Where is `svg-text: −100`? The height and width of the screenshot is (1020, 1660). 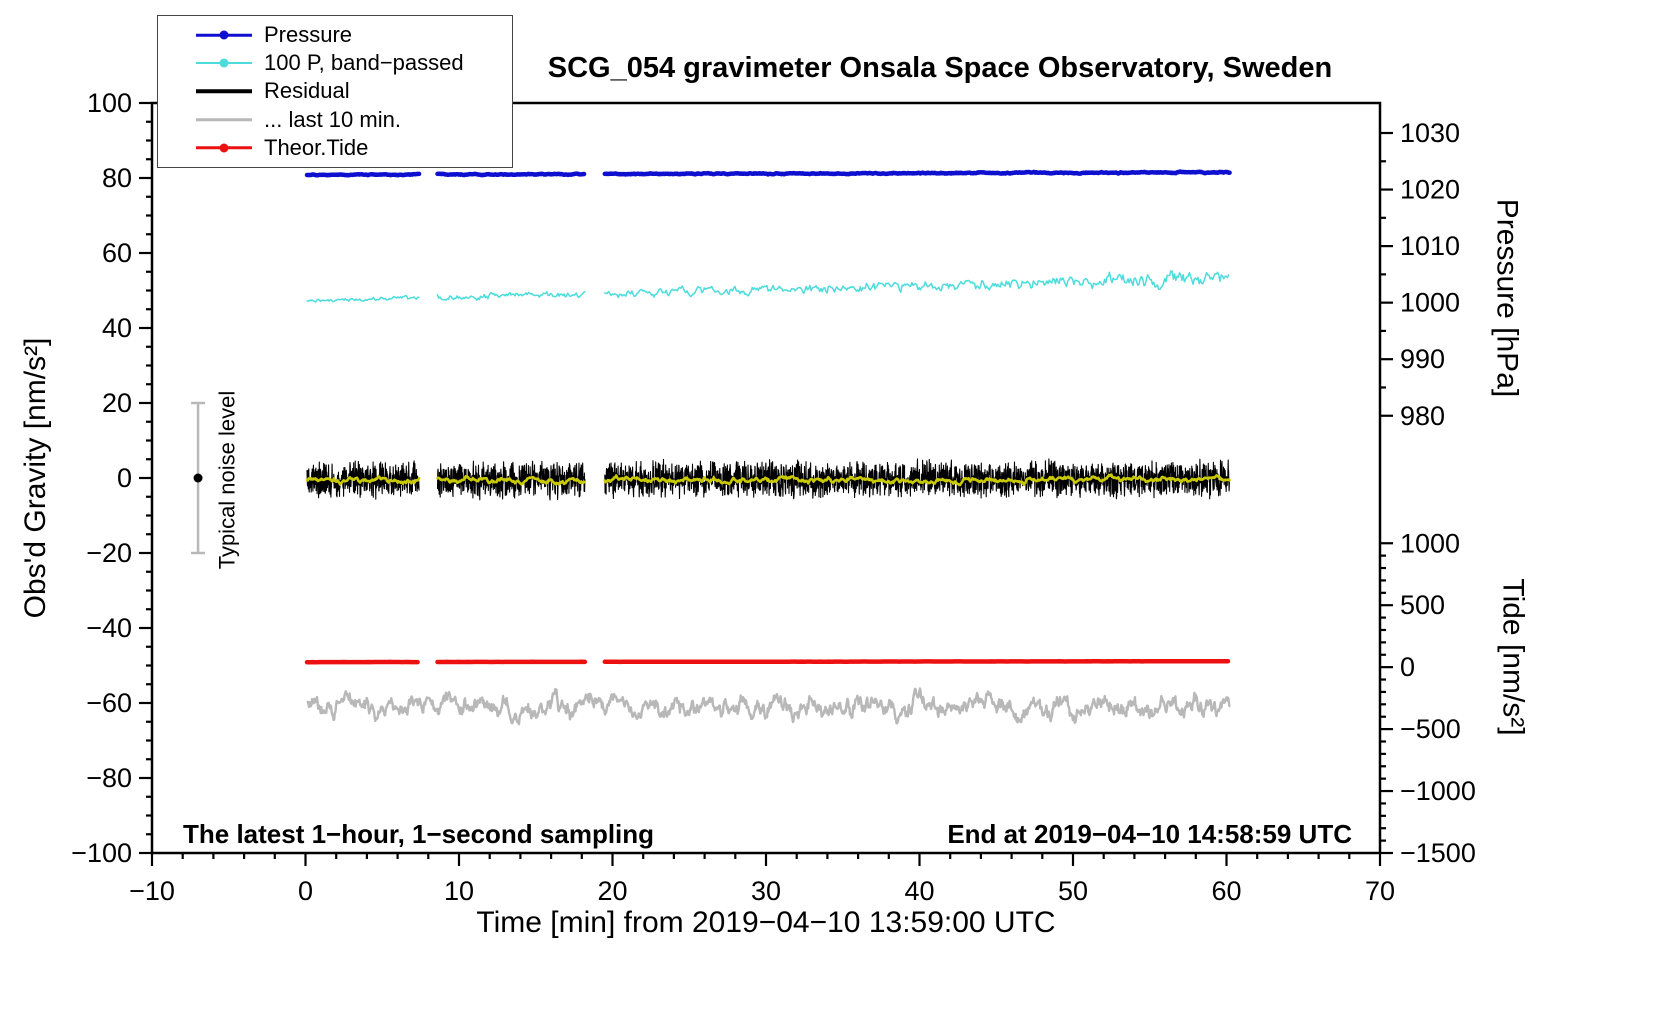 svg-text: −100 is located at coordinates (101, 853).